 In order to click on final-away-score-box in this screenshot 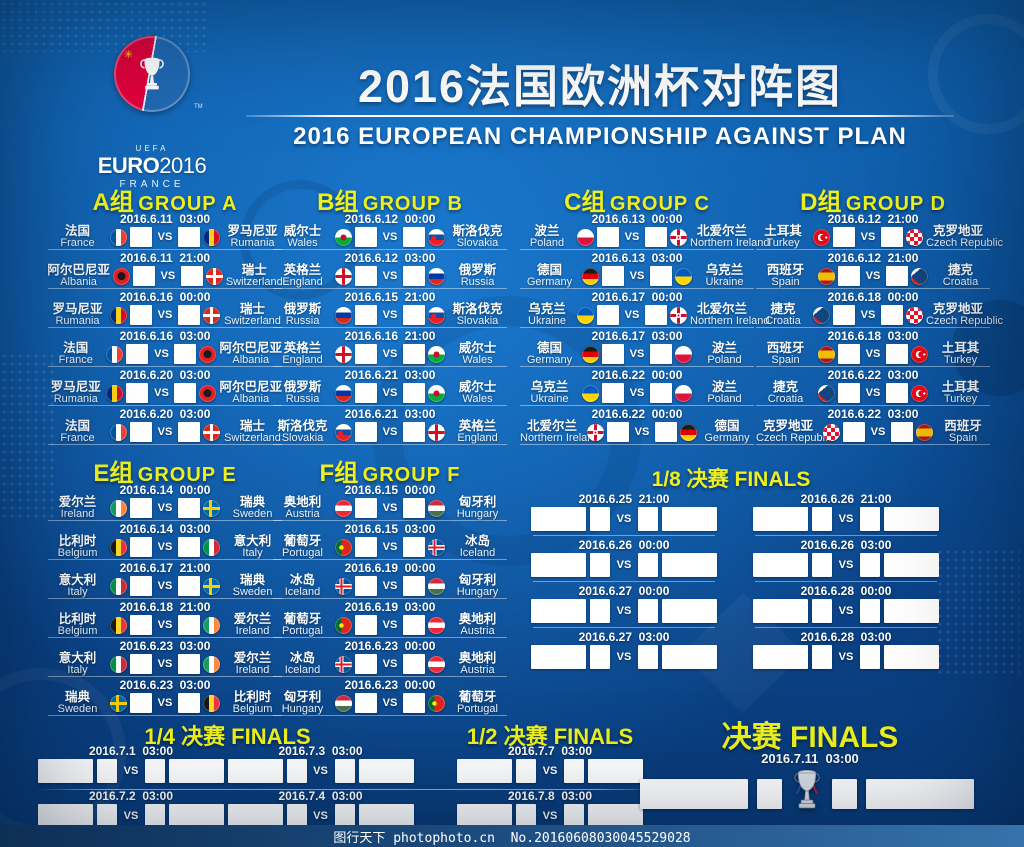, I will do `click(844, 793)`.